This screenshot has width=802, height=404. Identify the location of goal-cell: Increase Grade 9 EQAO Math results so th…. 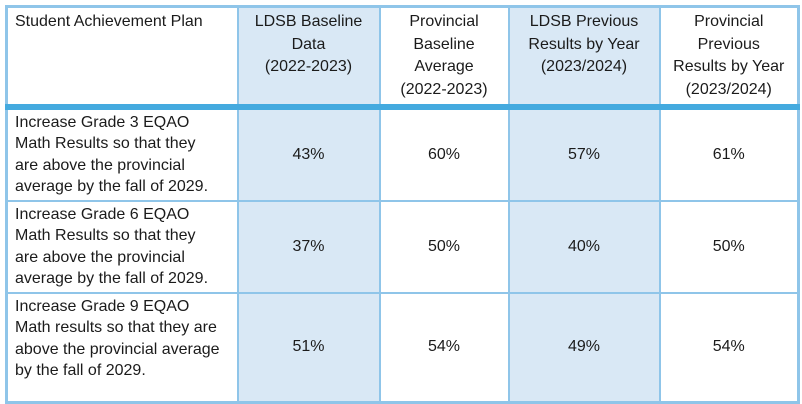
(122, 347).